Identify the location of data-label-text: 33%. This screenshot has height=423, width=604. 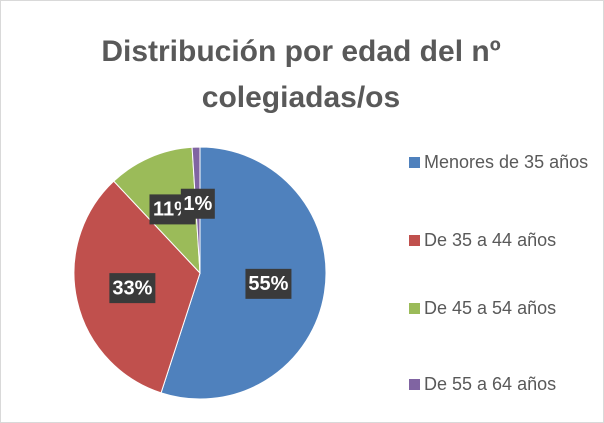
(132, 288).